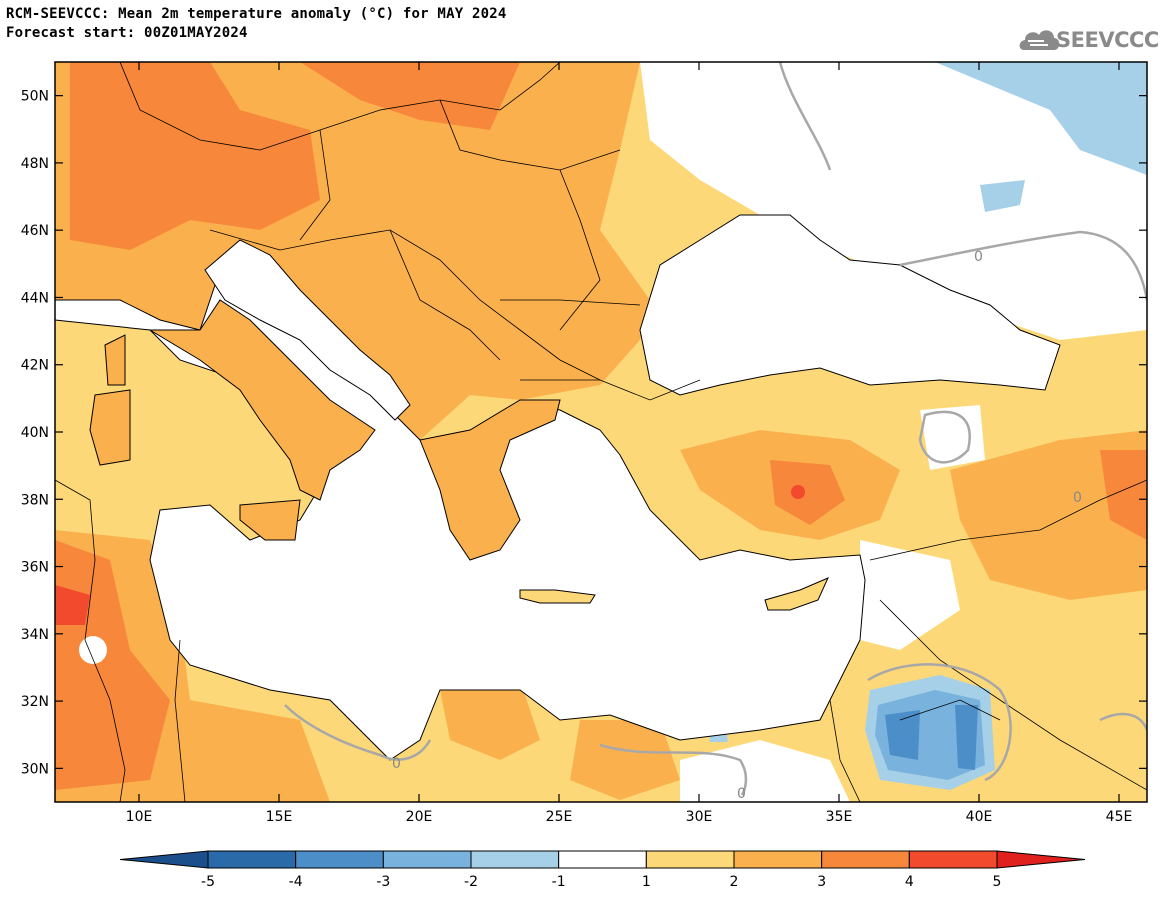  What do you see at coordinates (559, 882) in the screenshot?
I see `colorbar-label: -1` at bounding box center [559, 882].